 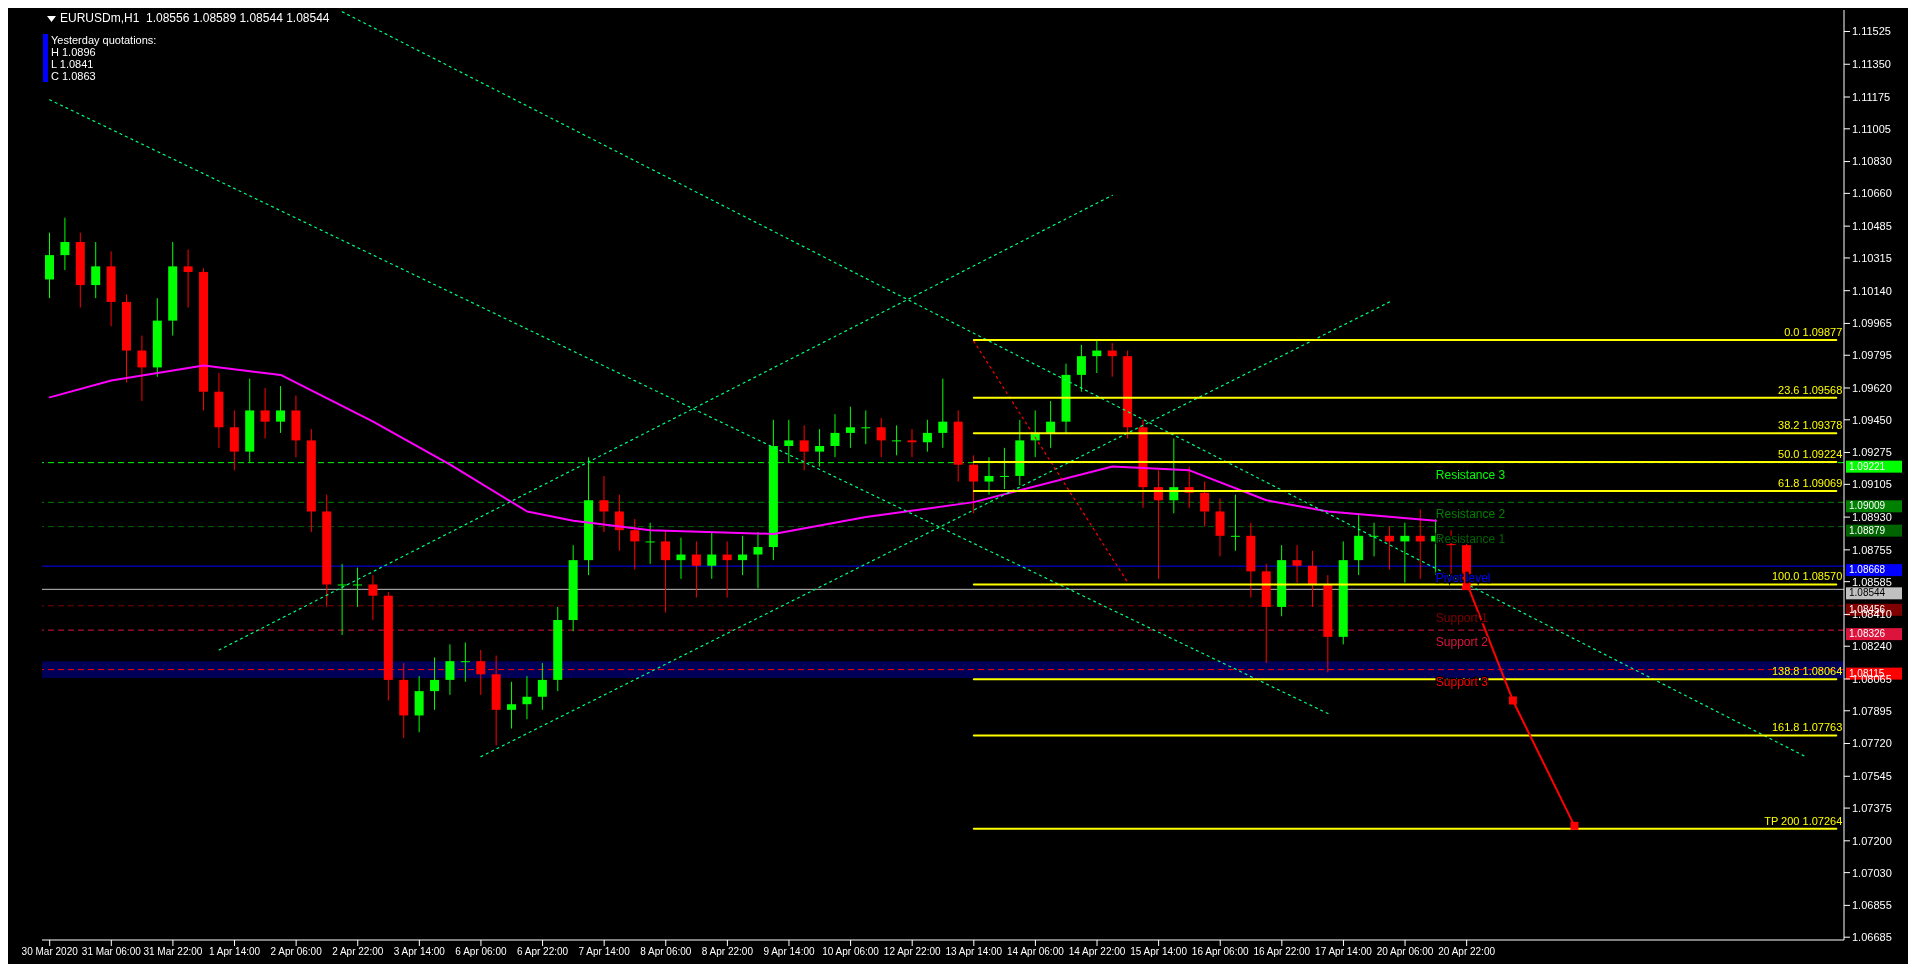 What do you see at coordinates (1462, 617) in the screenshot?
I see `annotation: Support 1` at bounding box center [1462, 617].